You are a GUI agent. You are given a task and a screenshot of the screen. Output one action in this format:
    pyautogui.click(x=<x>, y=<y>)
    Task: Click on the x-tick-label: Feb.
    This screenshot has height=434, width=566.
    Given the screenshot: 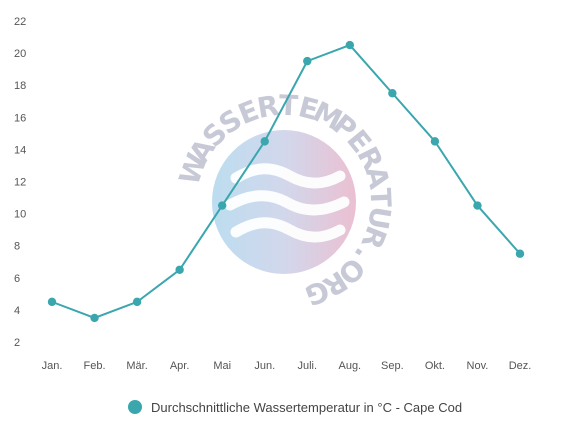 What is the action you would take?
    pyautogui.click(x=95, y=366)
    